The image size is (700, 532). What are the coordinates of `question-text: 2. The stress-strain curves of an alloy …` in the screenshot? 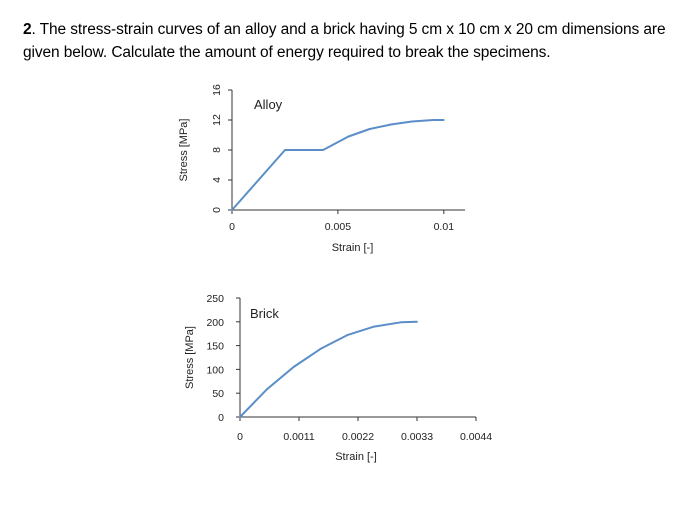 It's located at (358, 41).